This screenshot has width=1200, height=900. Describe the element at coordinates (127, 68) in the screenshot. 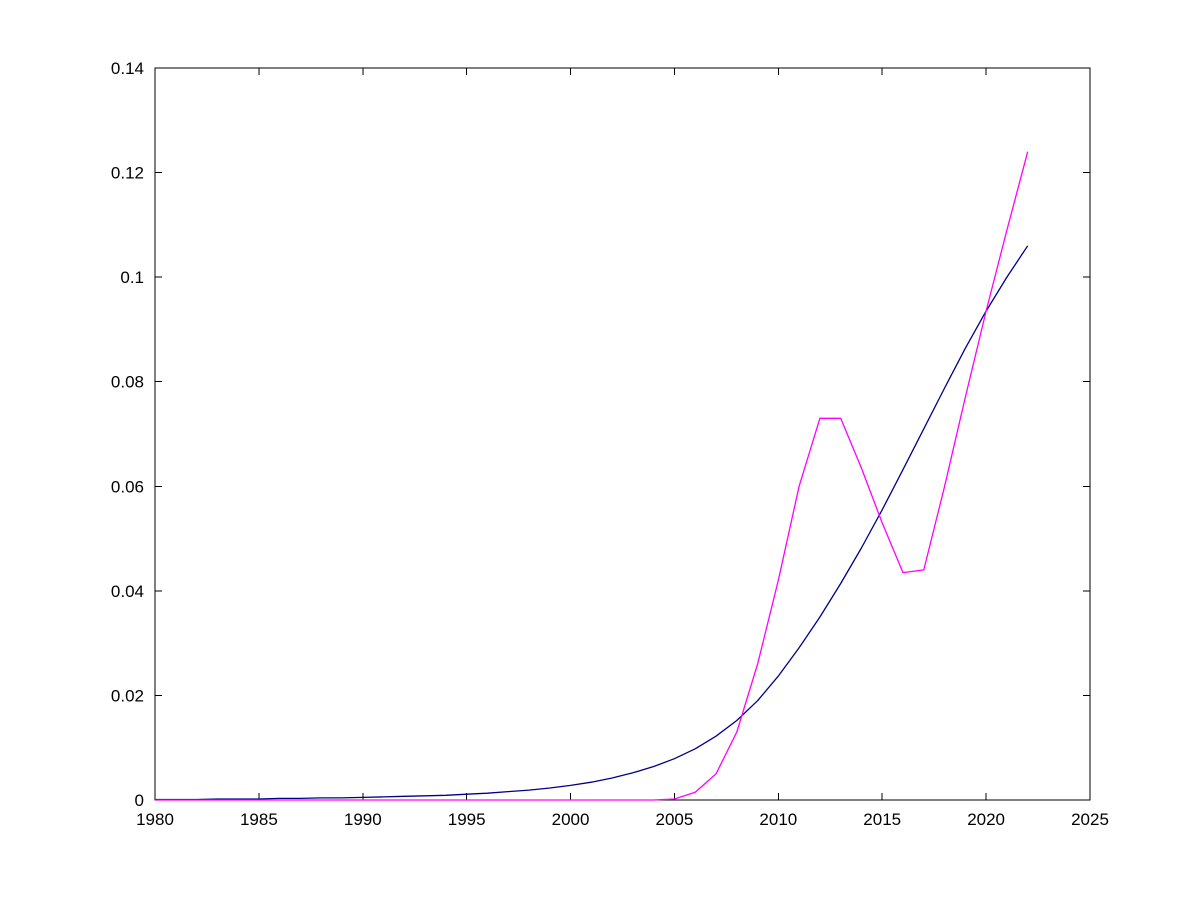

I see `y-tick-label: 0.14` at that location.